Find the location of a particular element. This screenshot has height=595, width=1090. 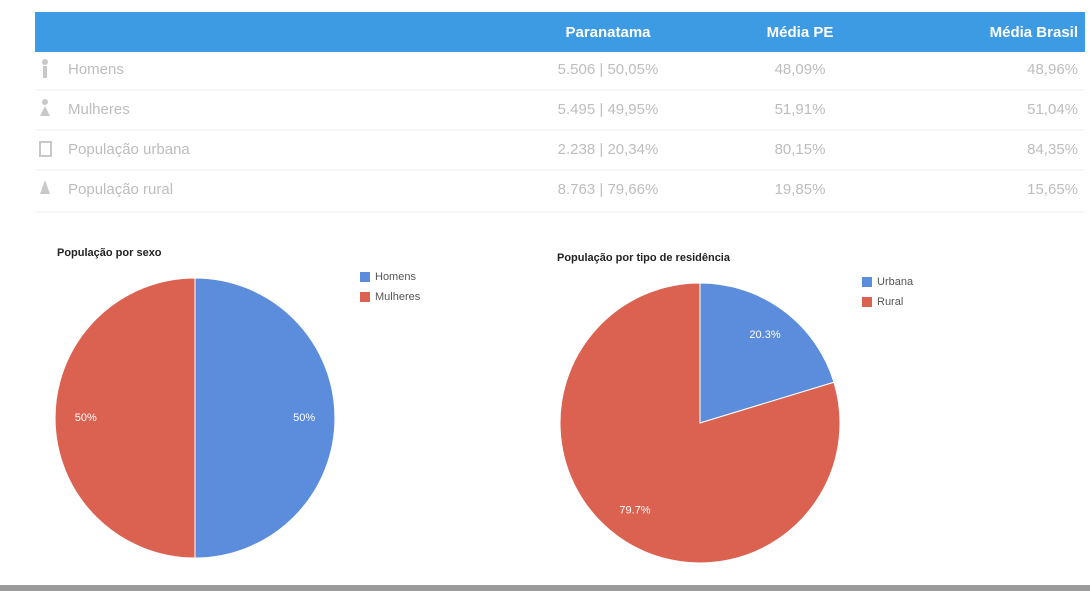

cell: 15,65% is located at coordinates (1052, 189).